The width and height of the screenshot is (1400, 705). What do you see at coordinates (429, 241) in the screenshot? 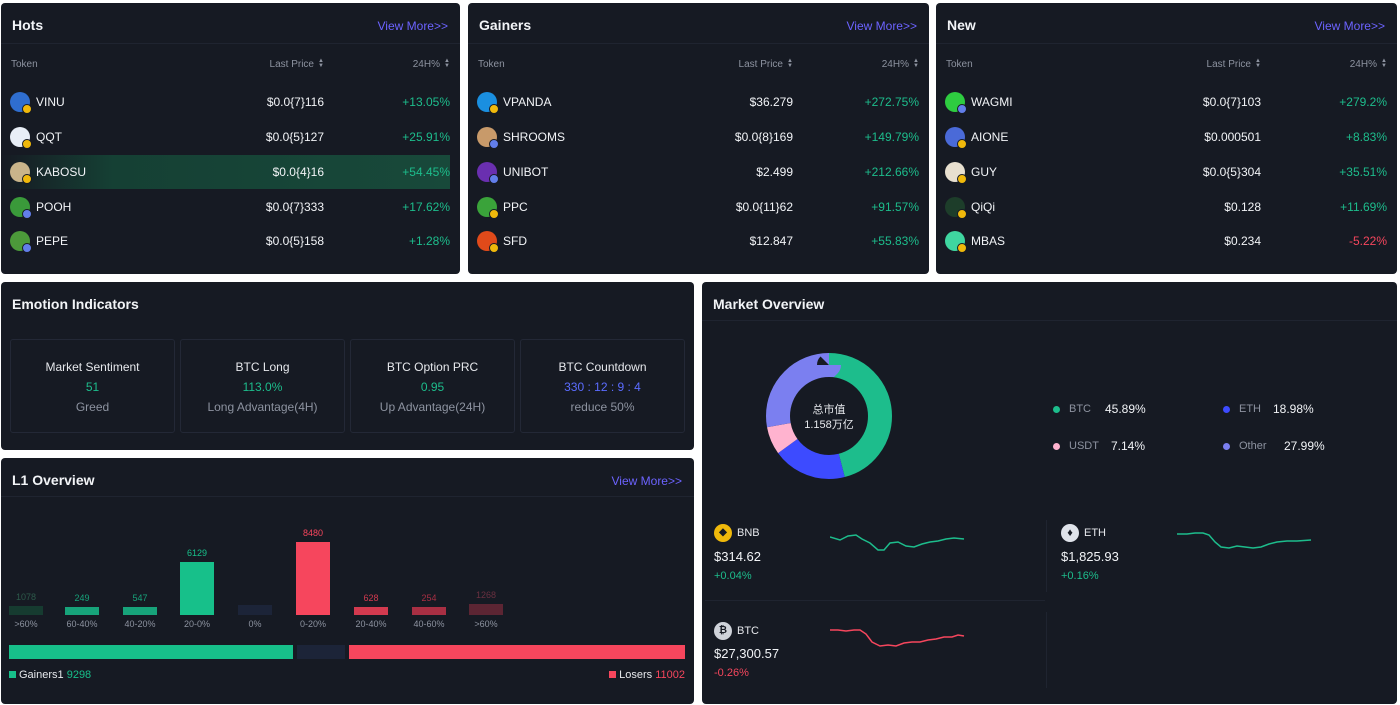
I see `token-change: +1.28%` at bounding box center [429, 241].